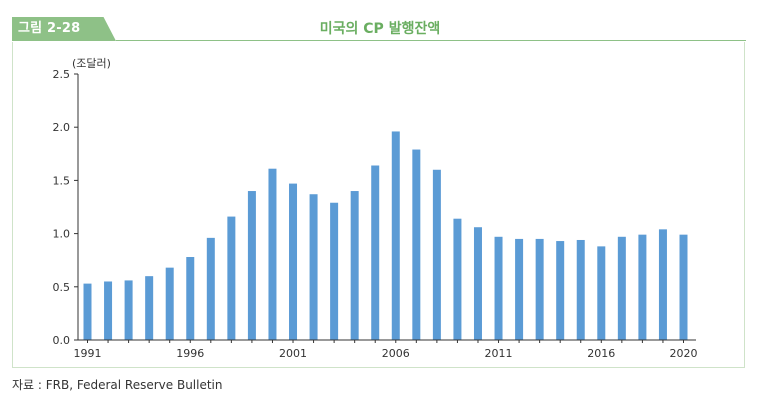 This screenshot has height=402, width=760. Describe the element at coordinates (88, 353) in the screenshot. I see `x-tick-label: 1991` at that location.